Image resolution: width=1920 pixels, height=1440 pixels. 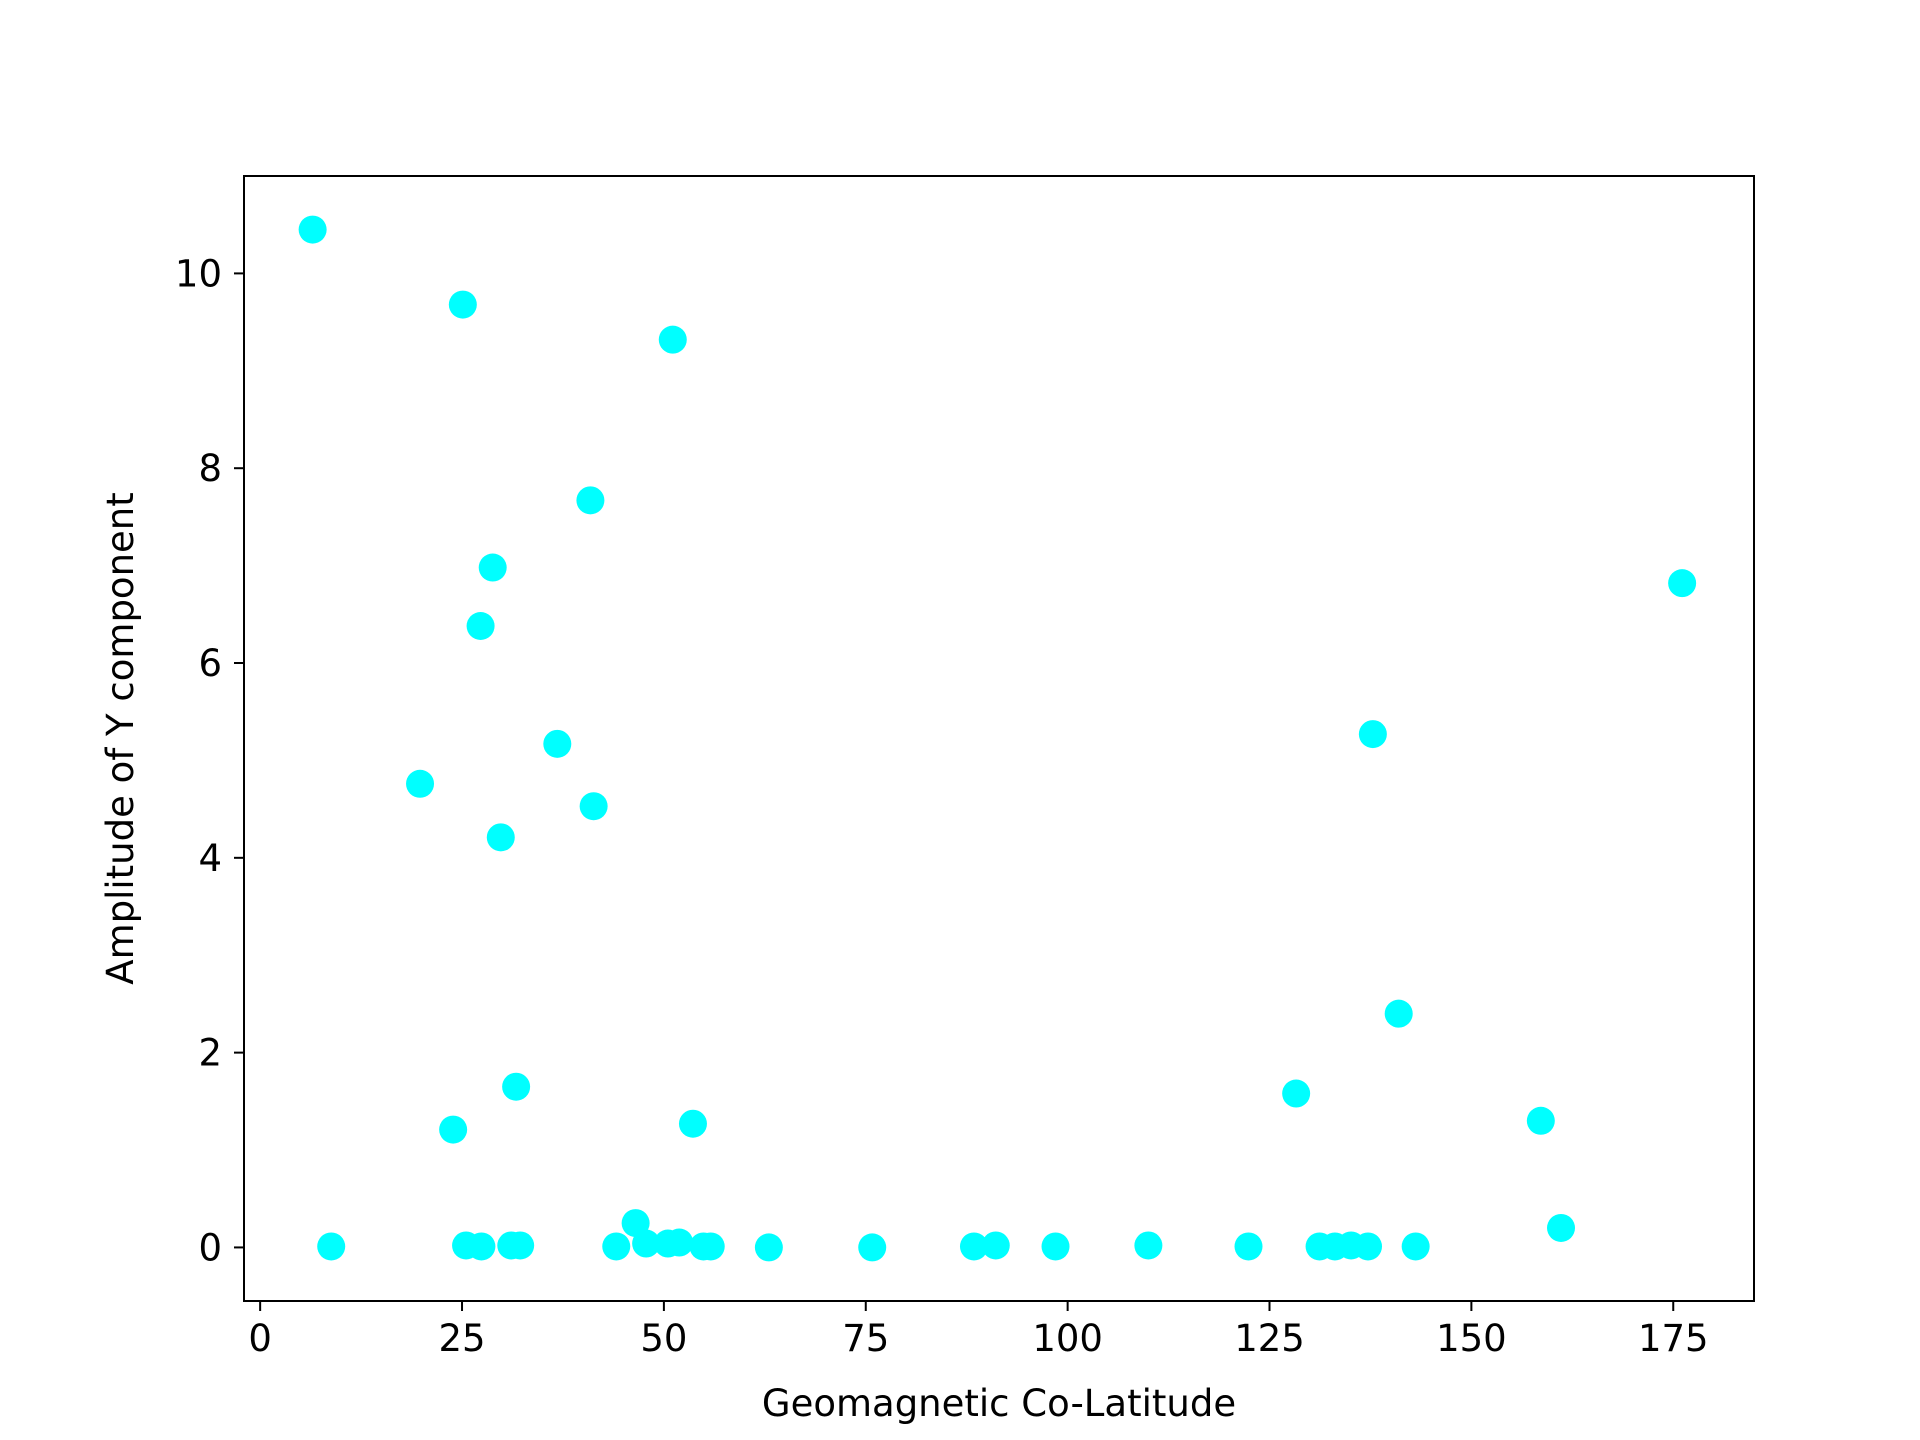 What do you see at coordinates (663, 1338) in the screenshot?
I see `x-tick-label: 50` at bounding box center [663, 1338].